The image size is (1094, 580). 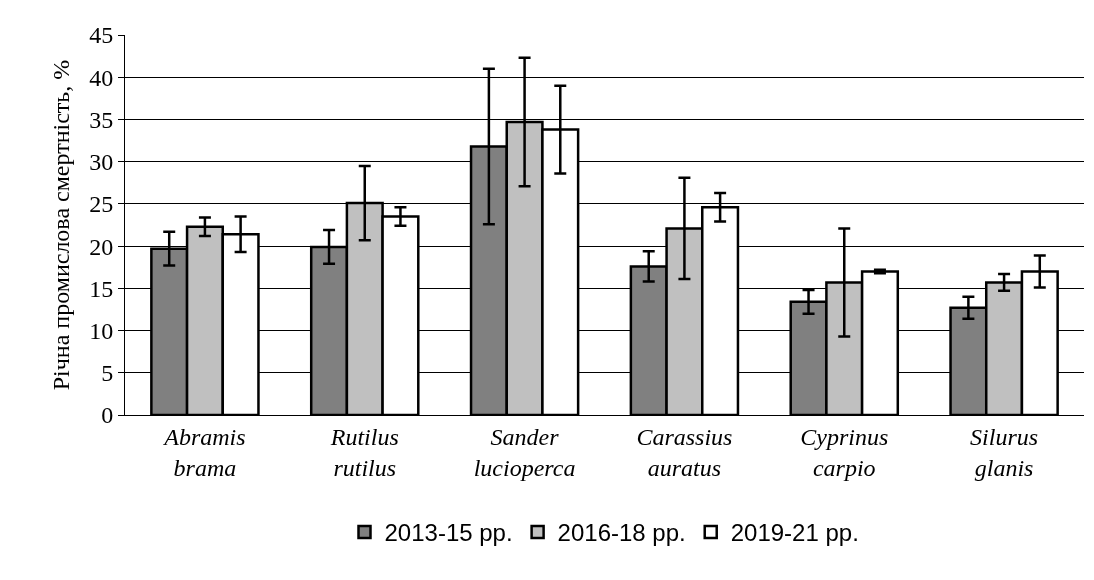 What do you see at coordinates (1004, 452) in the screenshot?
I see `x-tick-label: Silurus glanis` at bounding box center [1004, 452].